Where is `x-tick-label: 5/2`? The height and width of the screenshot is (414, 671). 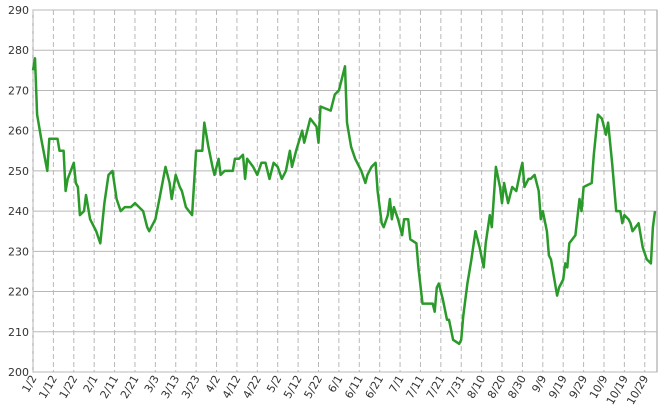 x-tick-label: 5/2 is located at coordinates (274, 384).